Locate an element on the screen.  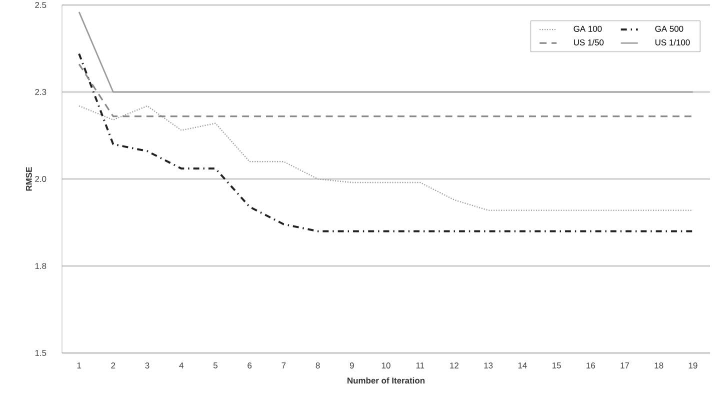
x-tick-label: 14 is located at coordinates (522, 365).